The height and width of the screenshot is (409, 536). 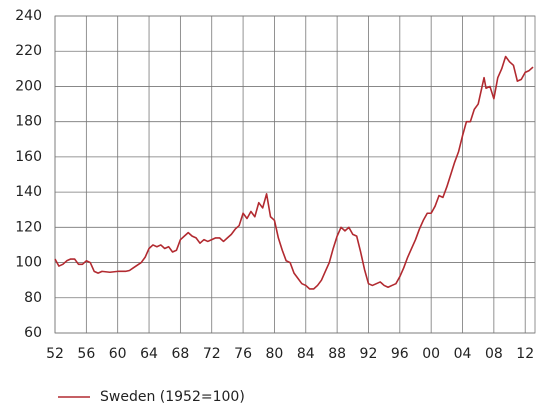 I want to click on x-tick-label: 64, so click(x=149, y=354).